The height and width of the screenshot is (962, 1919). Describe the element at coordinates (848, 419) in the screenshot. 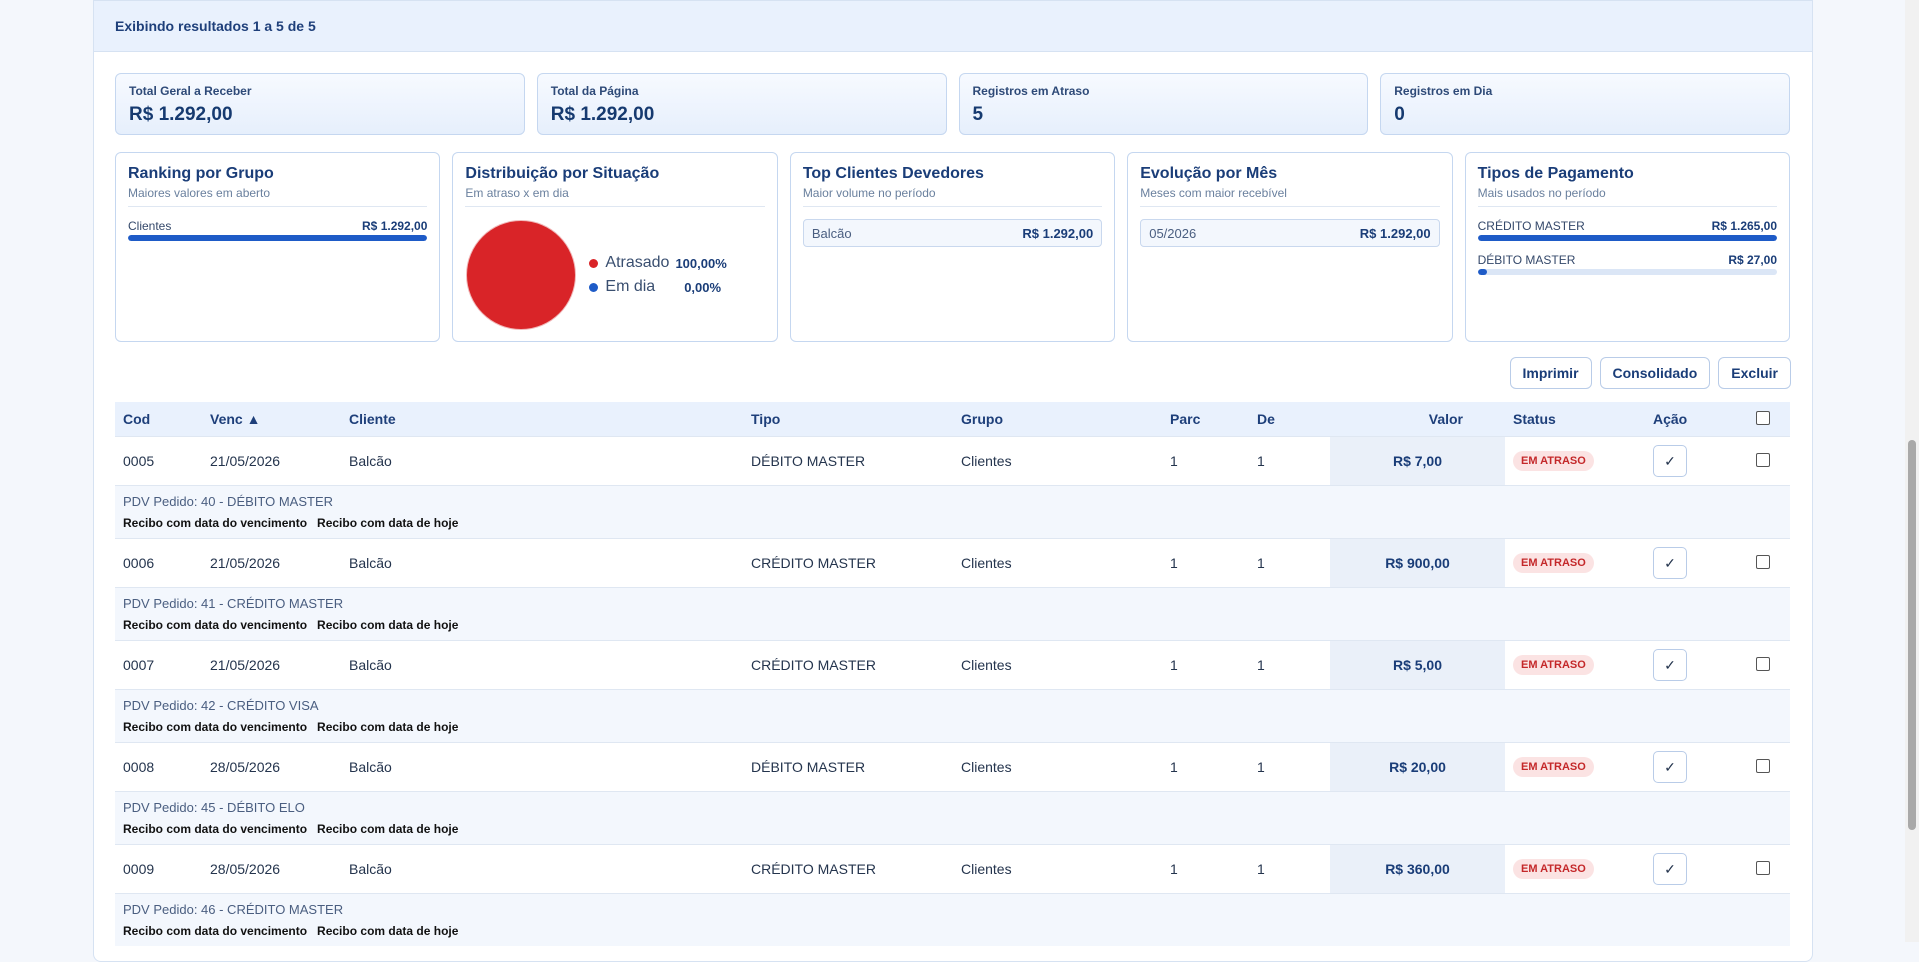

I see `col-header-tipo: Tipo` at that location.